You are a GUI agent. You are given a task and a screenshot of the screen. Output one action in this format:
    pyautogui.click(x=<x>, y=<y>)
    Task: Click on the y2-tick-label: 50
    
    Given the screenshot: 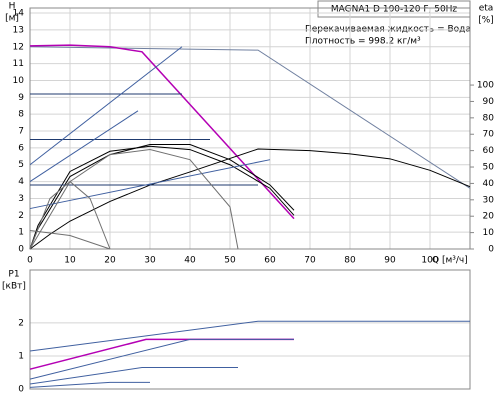 What is the action you would take?
    pyautogui.click(x=489, y=168)
    